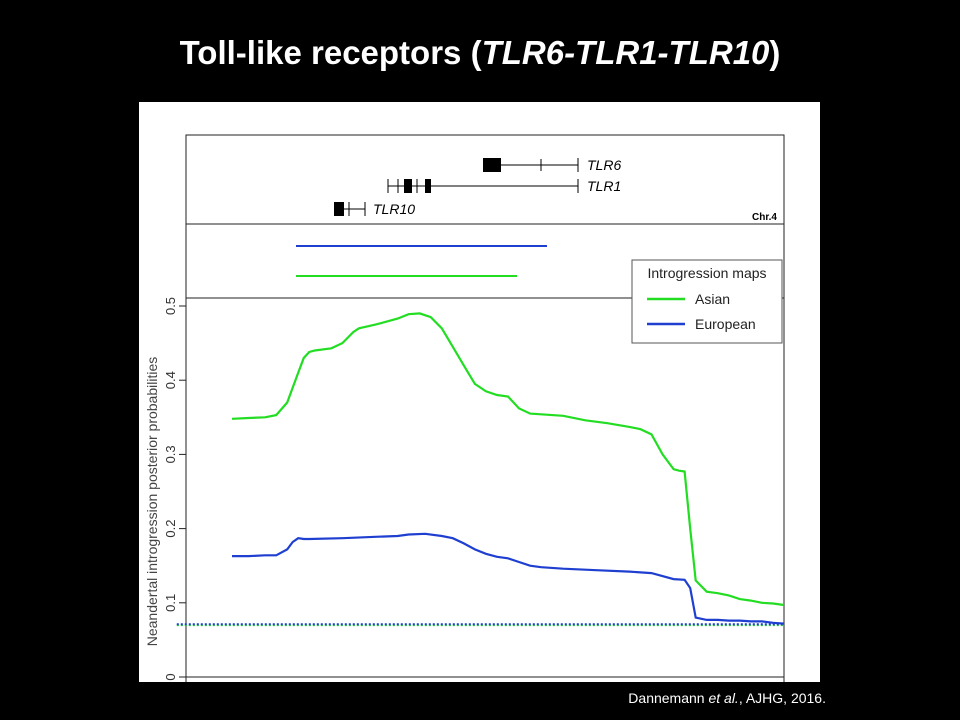  I want to click on gene-tlr10-label: TLR10, so click(394, 209).